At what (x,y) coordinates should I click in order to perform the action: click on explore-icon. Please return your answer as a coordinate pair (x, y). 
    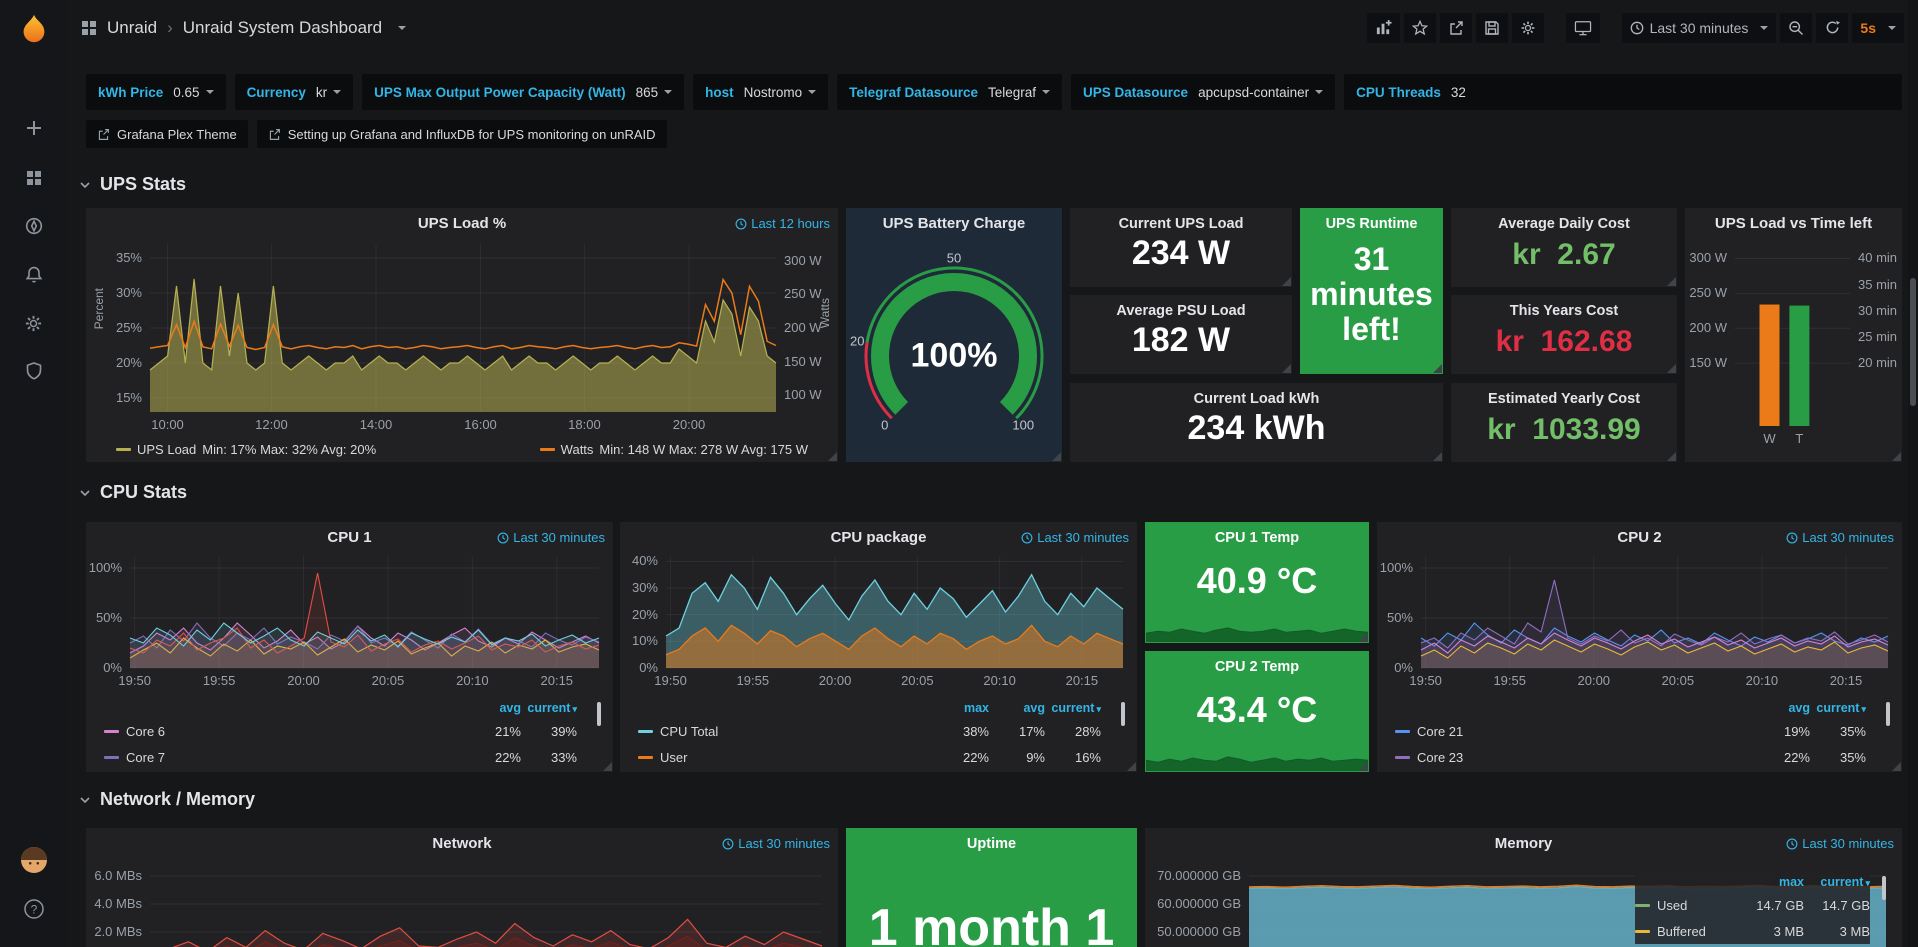
    Looking at the image, I should click on (34, 226).